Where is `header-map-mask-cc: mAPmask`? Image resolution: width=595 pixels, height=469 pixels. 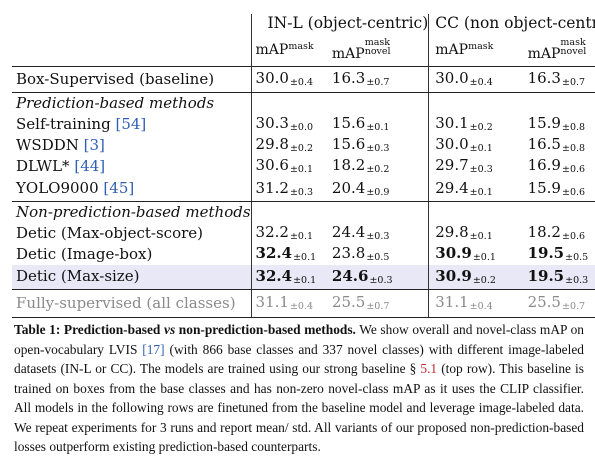 header-map-mask-cc: mAPmask is located at coordinates (464, 50).